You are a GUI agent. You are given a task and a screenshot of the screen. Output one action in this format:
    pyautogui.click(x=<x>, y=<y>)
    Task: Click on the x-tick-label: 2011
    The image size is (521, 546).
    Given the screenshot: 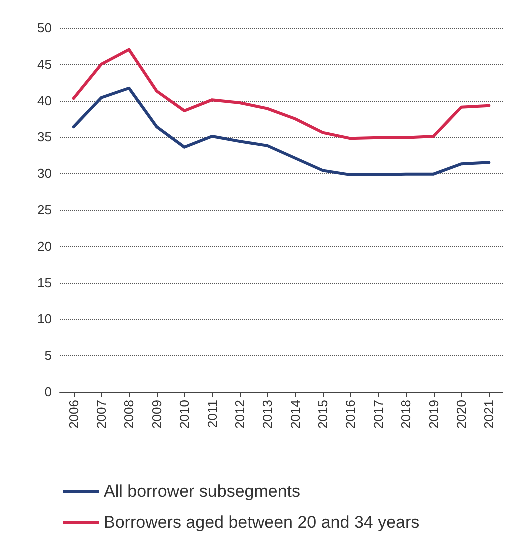 What is the action you would take?
    pyautogui.click(x=212, y=414)
    